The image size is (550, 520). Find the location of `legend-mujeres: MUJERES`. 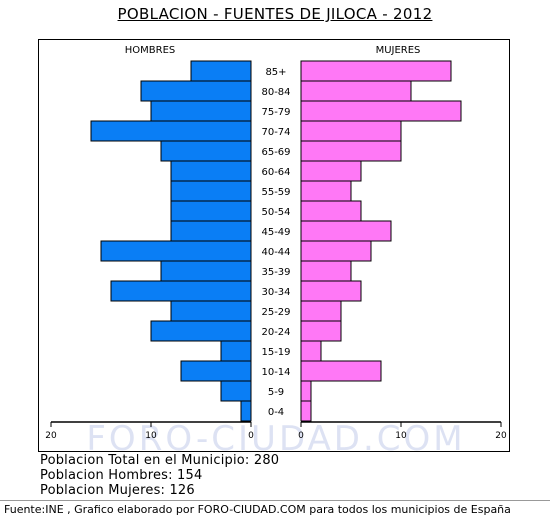

legend-mujeres: MUJERES is located at coordinates (398, 50).